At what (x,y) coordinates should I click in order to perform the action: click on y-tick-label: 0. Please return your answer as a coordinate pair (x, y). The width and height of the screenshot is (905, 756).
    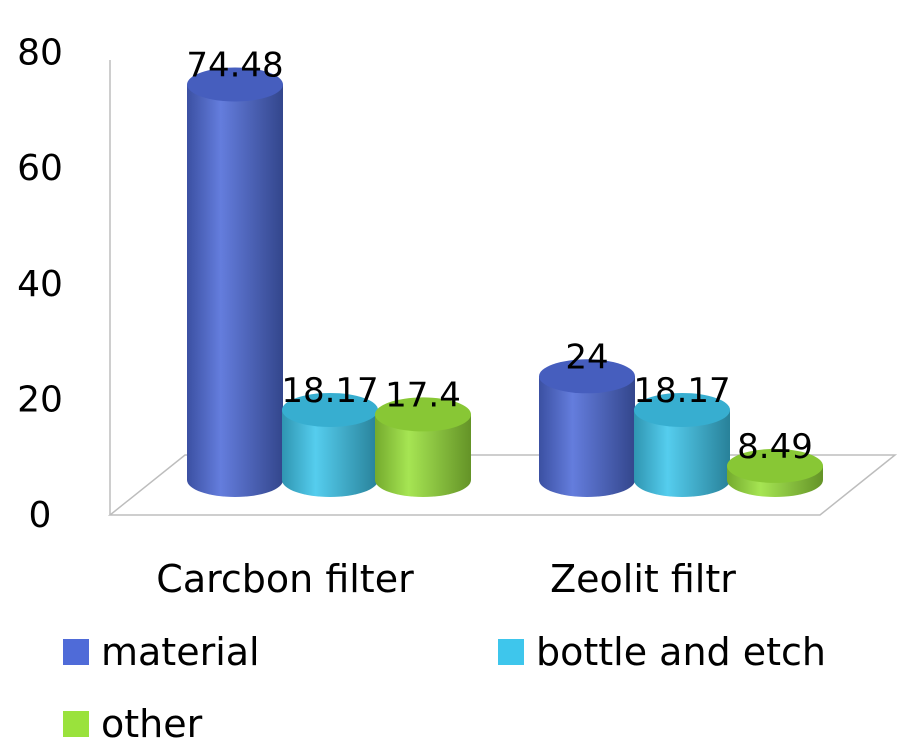
    Looking at the image, I should click on (40, 515).